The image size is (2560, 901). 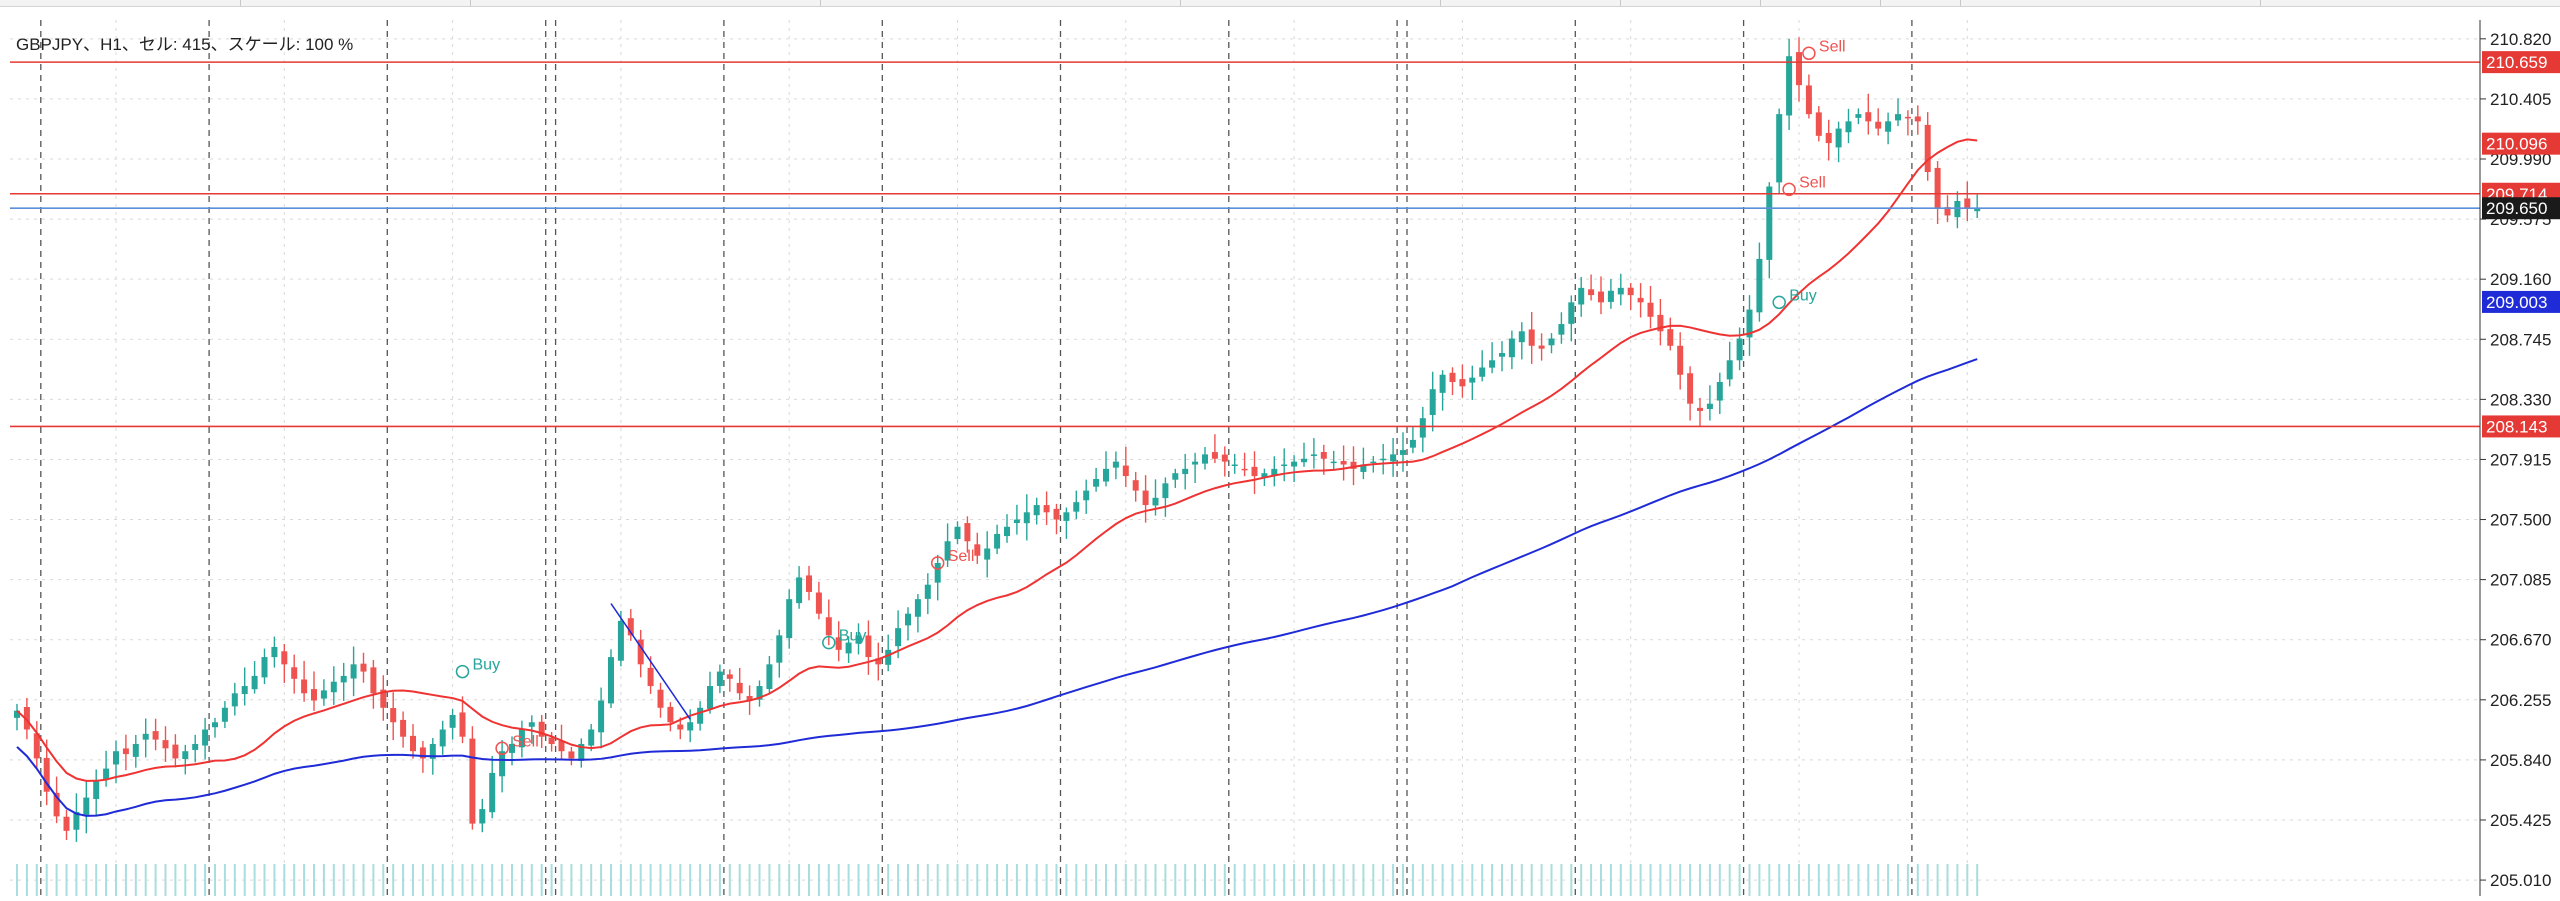 I want to click on ma-fast-price-tag: 210.096, so click(x=2516, y=144).